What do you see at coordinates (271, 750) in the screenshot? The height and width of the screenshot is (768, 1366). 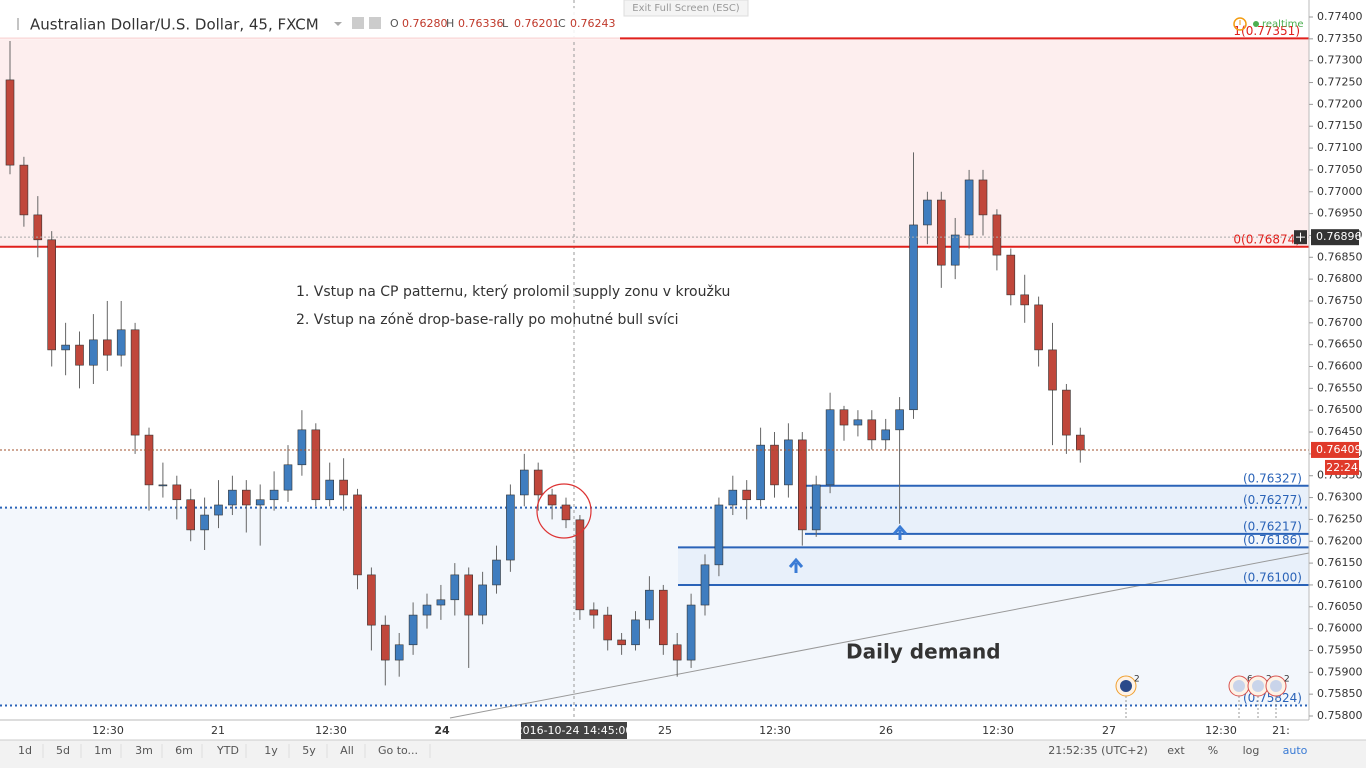 I see `range-button: 1y` at bounding box center [271, 750].